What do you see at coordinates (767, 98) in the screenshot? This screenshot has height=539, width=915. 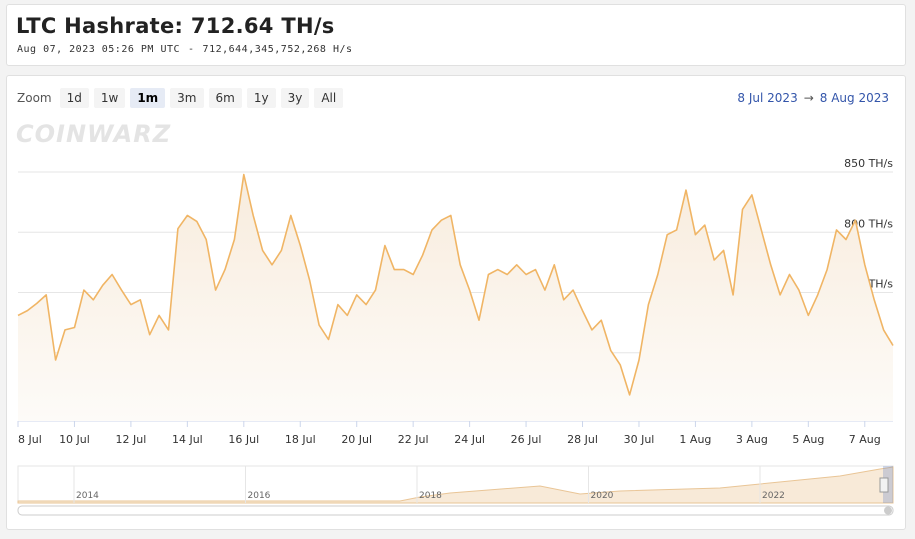 I see `range-from: 8 Jul 2023` at bounding box center [767, 98].